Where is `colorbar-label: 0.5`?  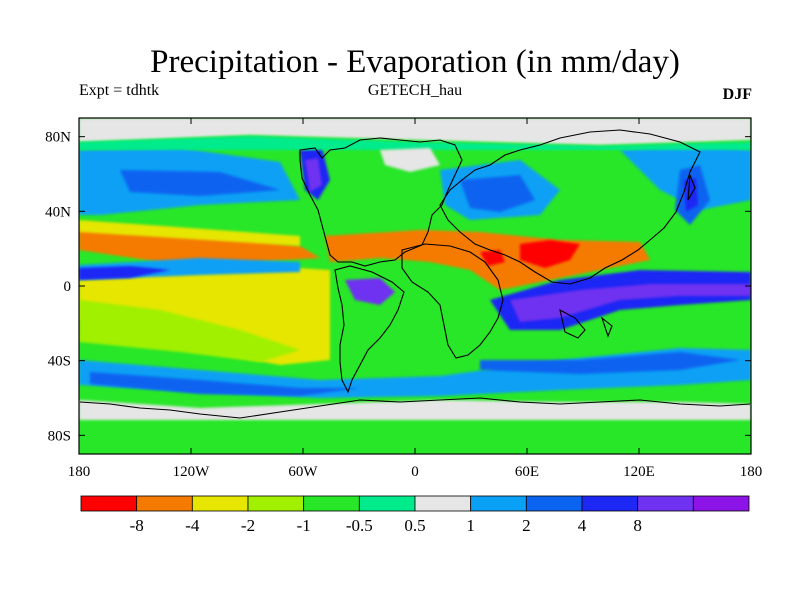
colorbar-label: 0.5 is located at coordinates (414, 525).